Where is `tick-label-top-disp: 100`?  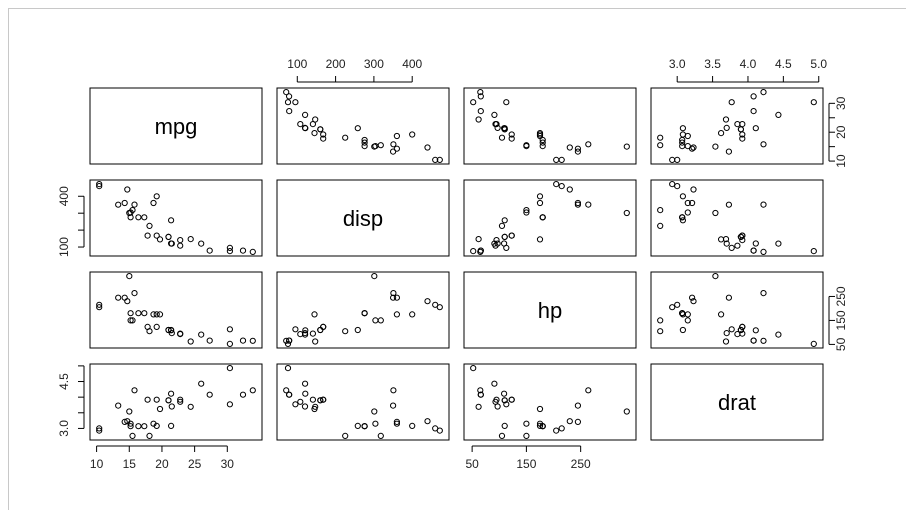 tick-label-top-disp: 100 is located at coordinates (297, 64).